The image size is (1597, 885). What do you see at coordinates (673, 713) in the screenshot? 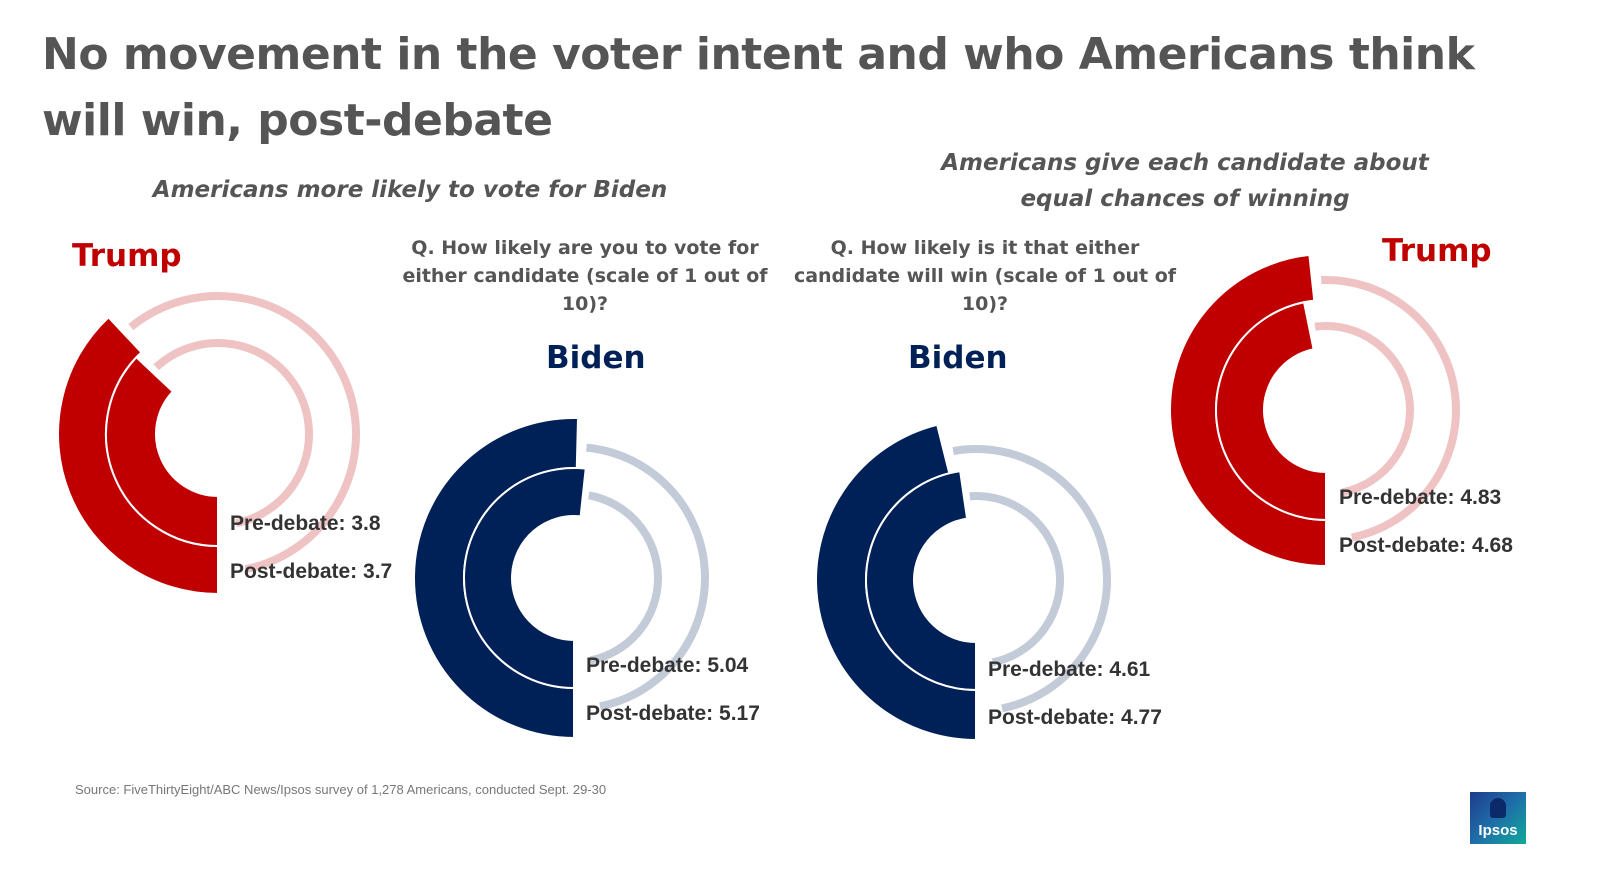
I see `biden-vote-post-label: Post-debate: 5.17` at bounding box center [673, 713].